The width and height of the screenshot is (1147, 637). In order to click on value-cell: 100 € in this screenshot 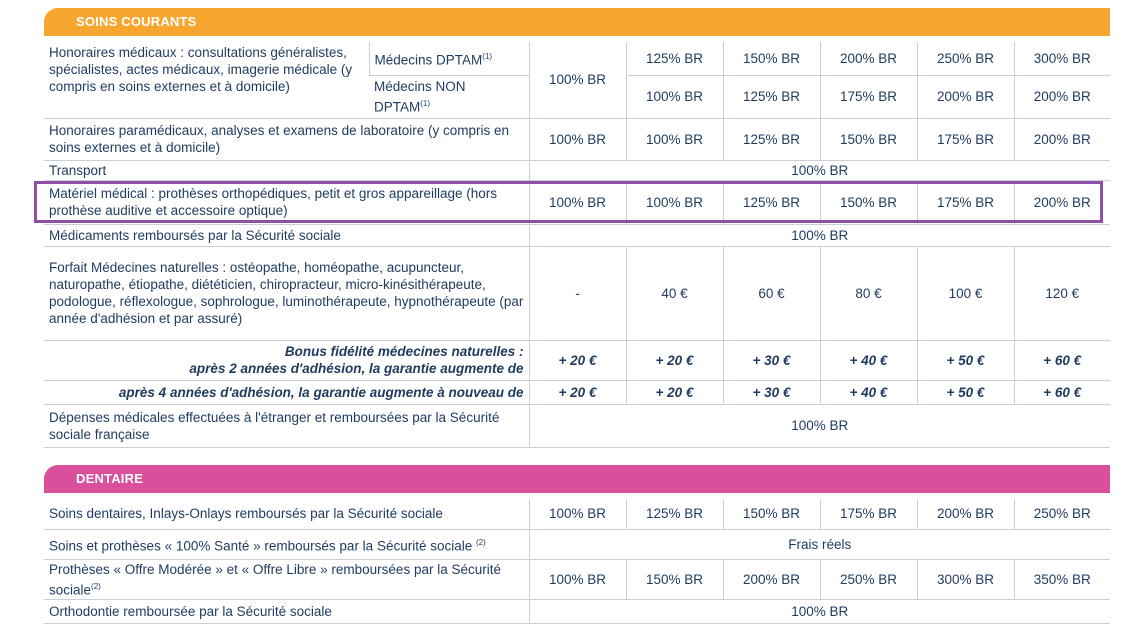, I will do `click(965, 293)`.